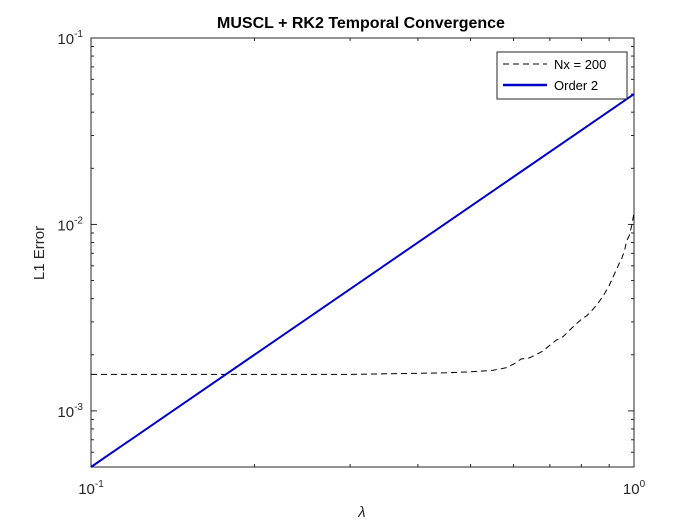 The height and width of the screenshot is (525, 700). I want to click on legend-box, so click(562, 75).